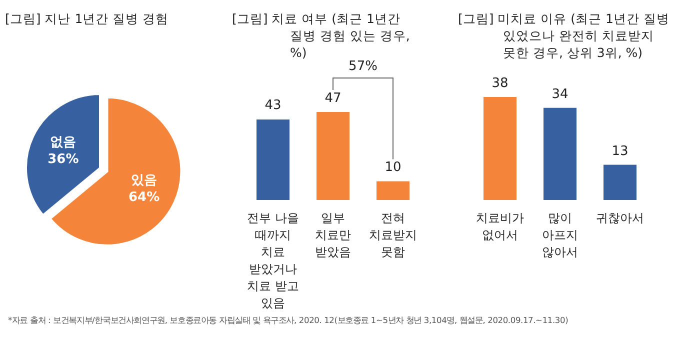  I want to click on chart-title: [그림] 지난 1년간 질병 경험, so click(87, 18).